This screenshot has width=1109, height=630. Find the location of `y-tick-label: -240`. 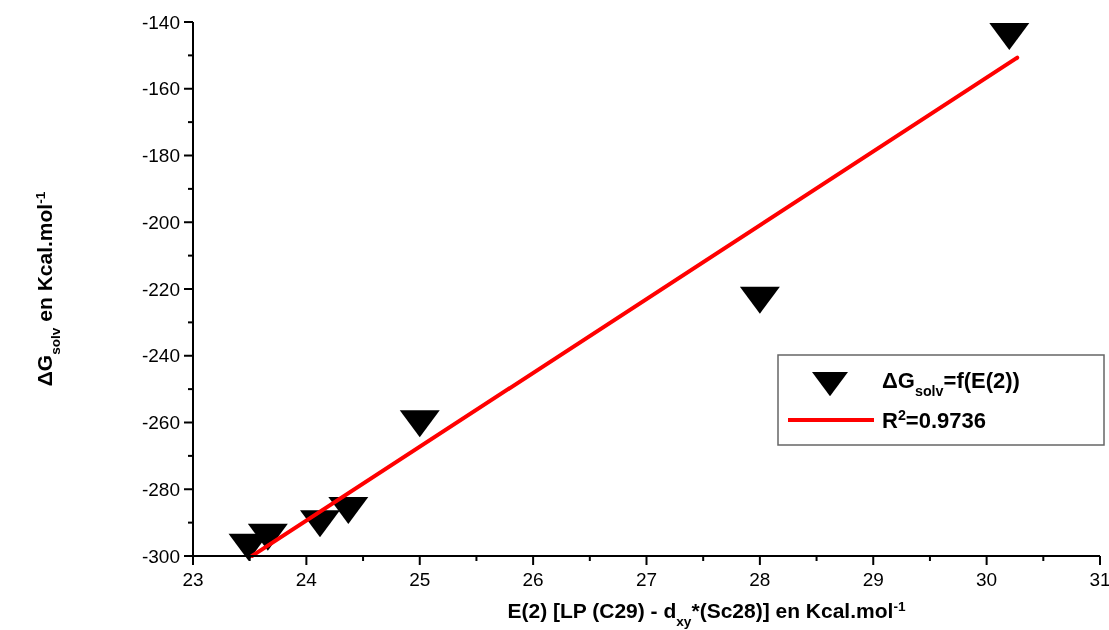

y-tick-label: -240 is located at coordinates (160, 356).